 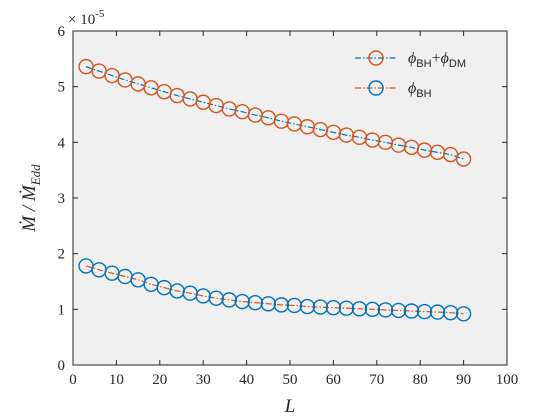 What do you see at coordinates (393, 90) in the screenshot?
I see `legend-item-1: ϕBH` at bounding box center [393, 90].